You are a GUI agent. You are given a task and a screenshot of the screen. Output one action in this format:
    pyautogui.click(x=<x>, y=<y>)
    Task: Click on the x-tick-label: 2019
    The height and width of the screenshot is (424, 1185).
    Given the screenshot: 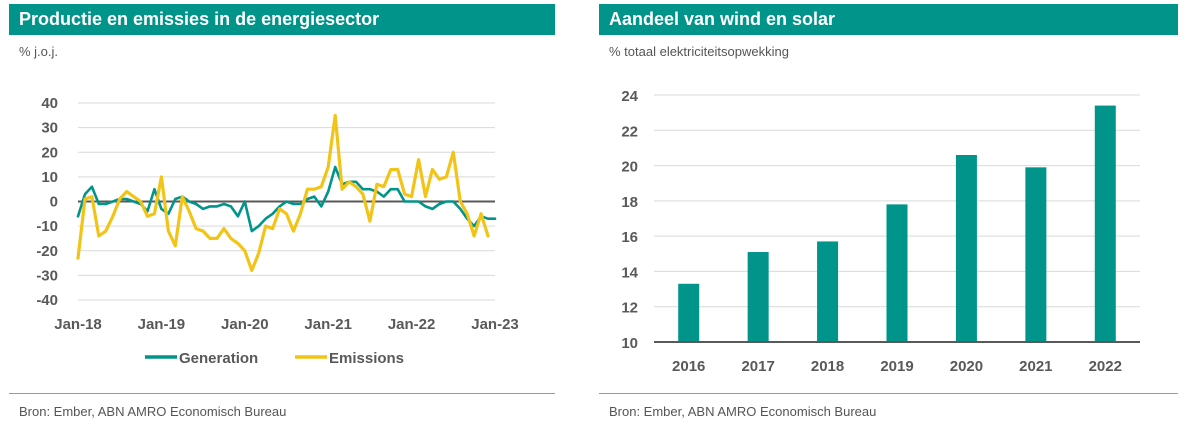 What is the action you would take?
    pyautogui.click(x=896, y=366)
    